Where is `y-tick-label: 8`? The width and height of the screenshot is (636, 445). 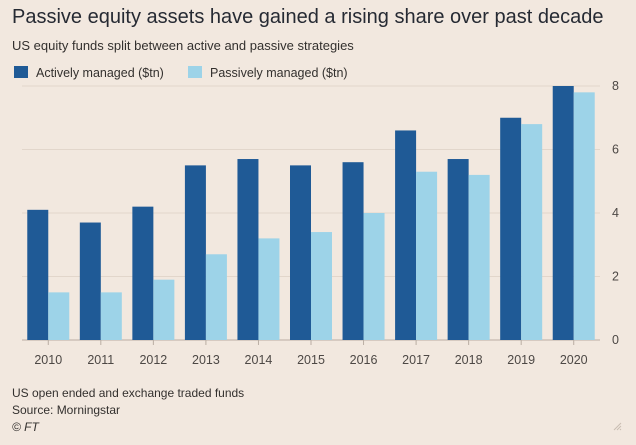 y-tick-label: 8 is located at coordinates (615, 86).